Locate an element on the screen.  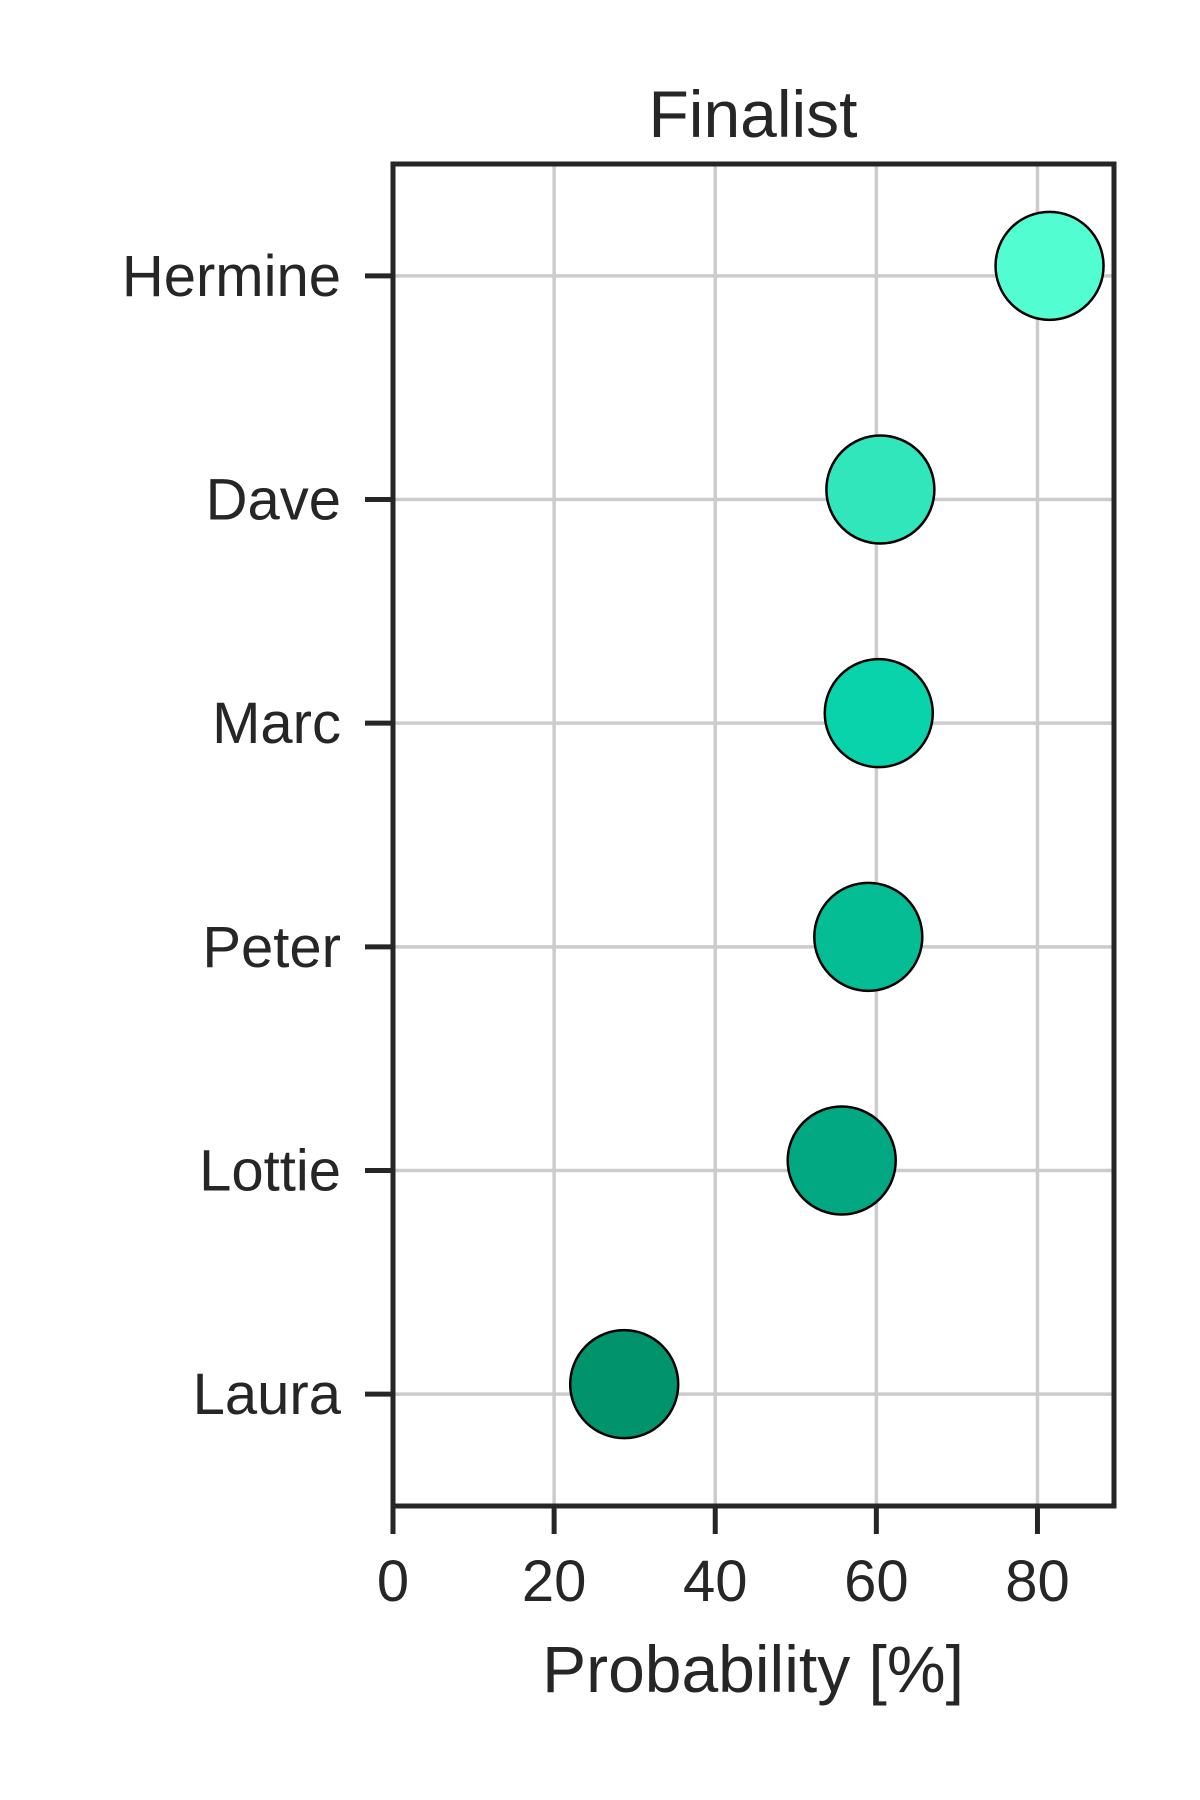
x-tick-label: 20 is located at coordinates (554, 1581).